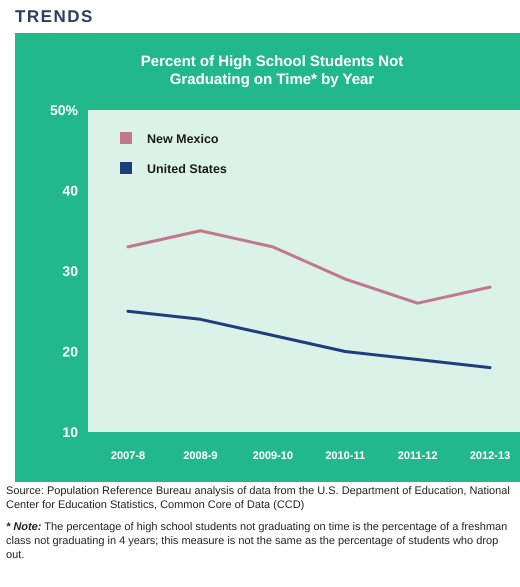 The width and height of the screenshot is (520, 587). What do you see at coordinates (70, 190) in the screenshot?
I see `y-tick-label: 40` at bounding box center [70, 190].